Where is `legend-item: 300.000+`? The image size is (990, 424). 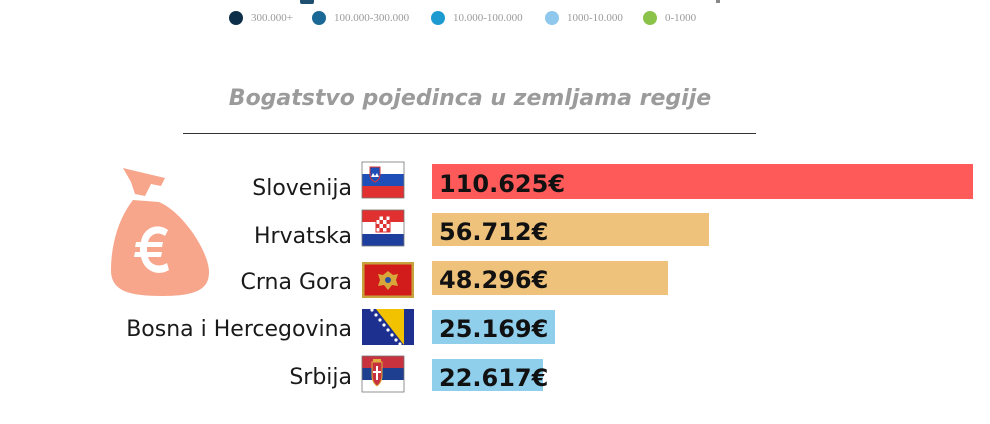 legend-item: 300.000+ is located at coordinates (261, 18).